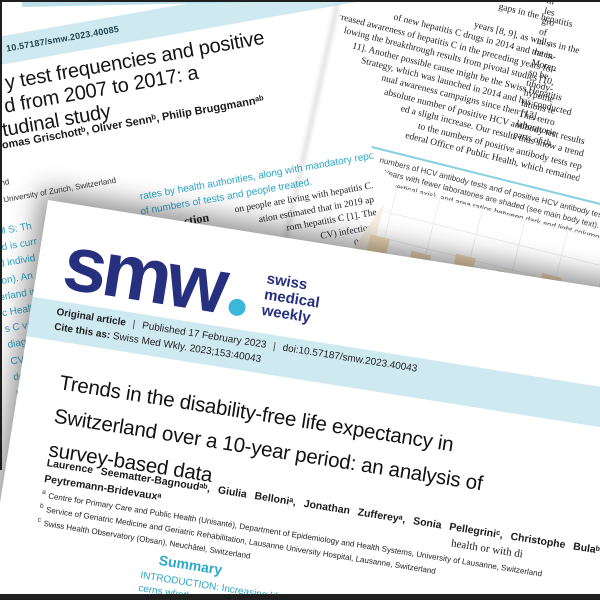 Image resolution: width=600 pixels, height=600 pixels. Describe the element at coordinates (62, 38) in the screenshot. I see `doi-text: 10.57187/smw.2023.40085` at that location.